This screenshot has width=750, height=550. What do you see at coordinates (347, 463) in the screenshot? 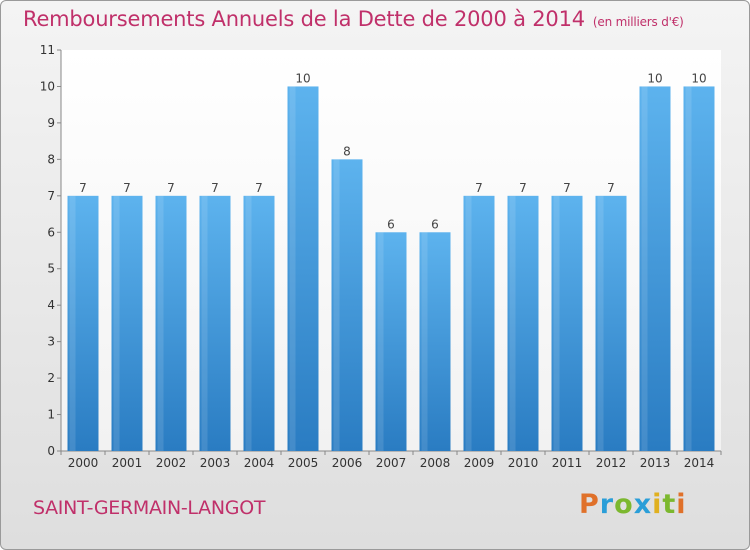
I see `x-tick-label: 2006` at bounding box center [347, 463].